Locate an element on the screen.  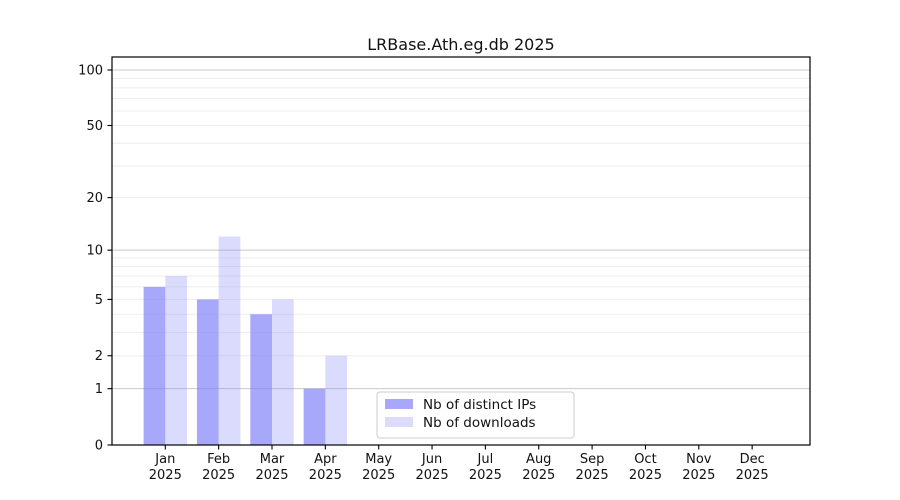
x-tick-label-month: Jun is located at coordinates (431, 459).